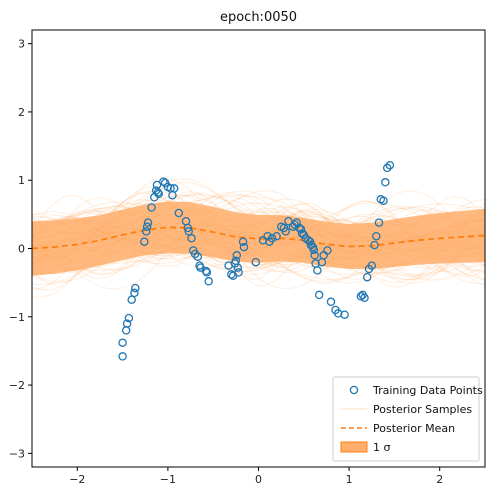  What do you see at coordinates (258, 17) in the screenshot?
I see `chart-title: epoch:0050` at bounding box center [258, 17].